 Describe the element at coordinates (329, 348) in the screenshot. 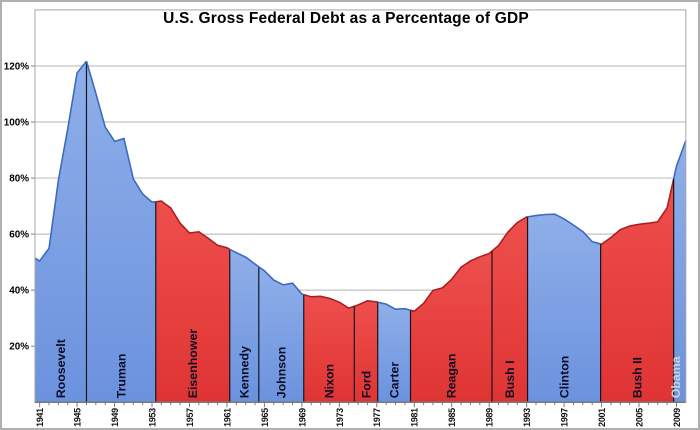

I see `area-segment-nixon` at that location.